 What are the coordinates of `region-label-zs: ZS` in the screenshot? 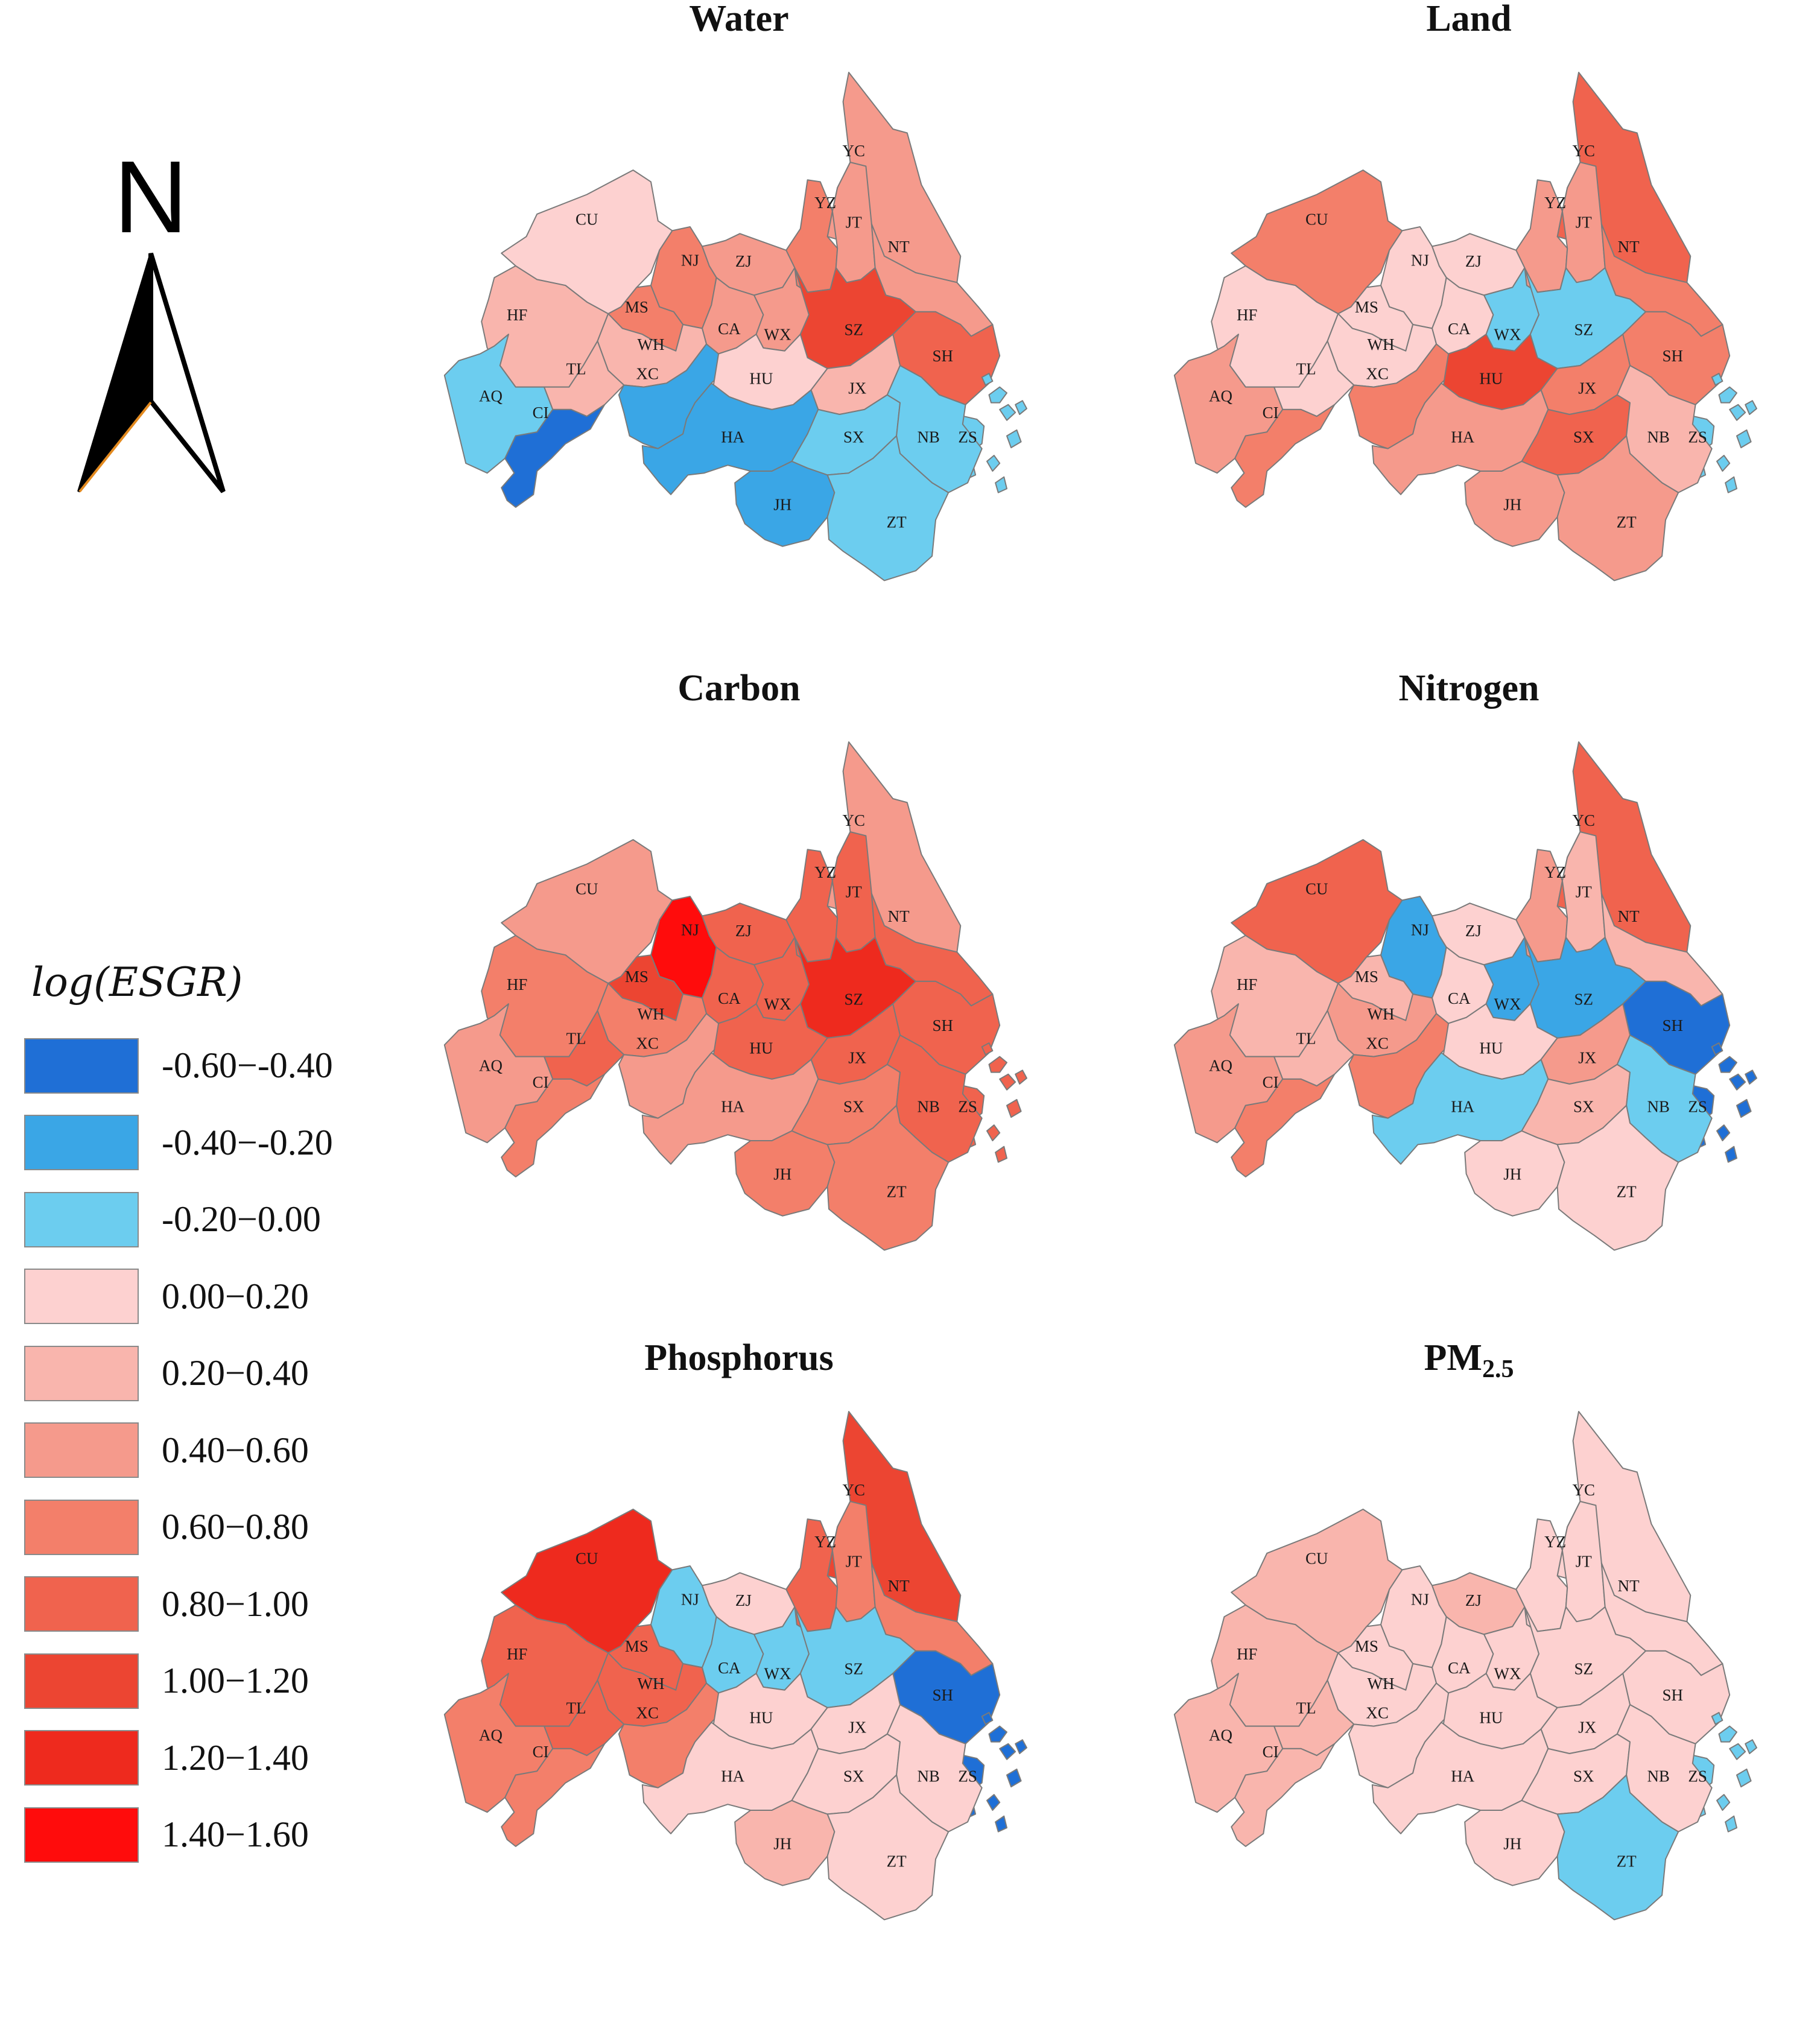 It's located at (1698, 437).